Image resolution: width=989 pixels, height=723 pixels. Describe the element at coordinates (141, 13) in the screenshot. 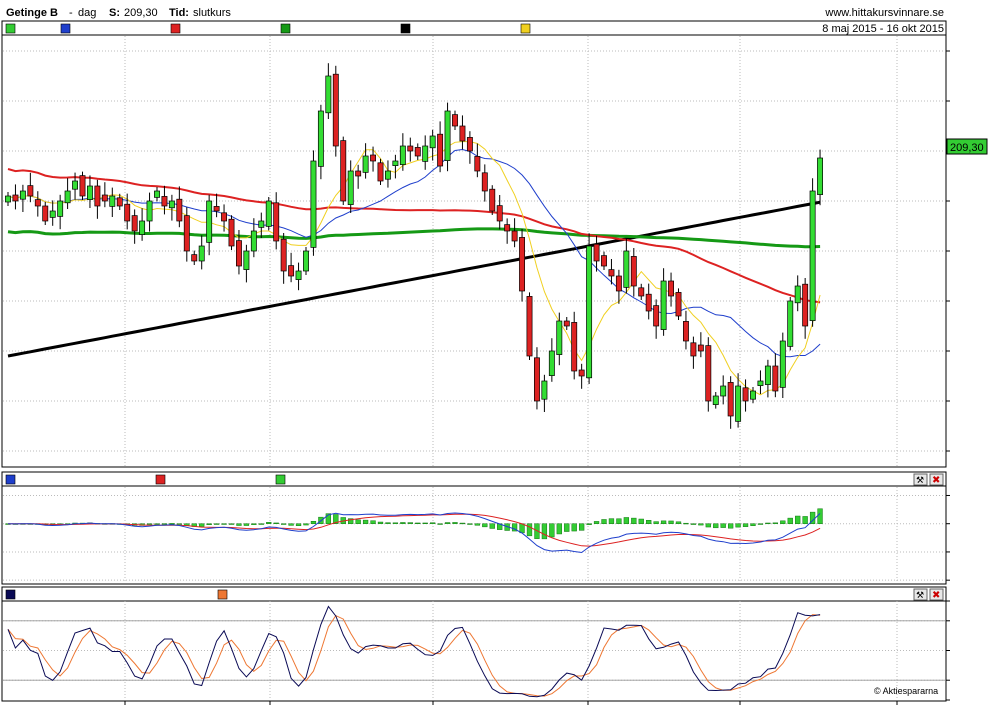

I see `s-value: 209,30` at that location.